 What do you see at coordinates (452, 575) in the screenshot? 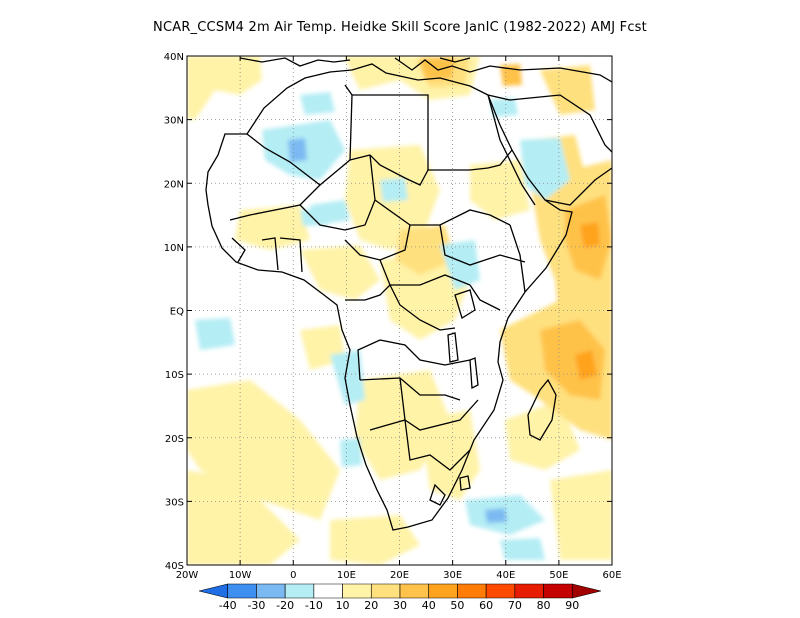
I see `x-tick-label: 30E` at bounding box center [452, 575].